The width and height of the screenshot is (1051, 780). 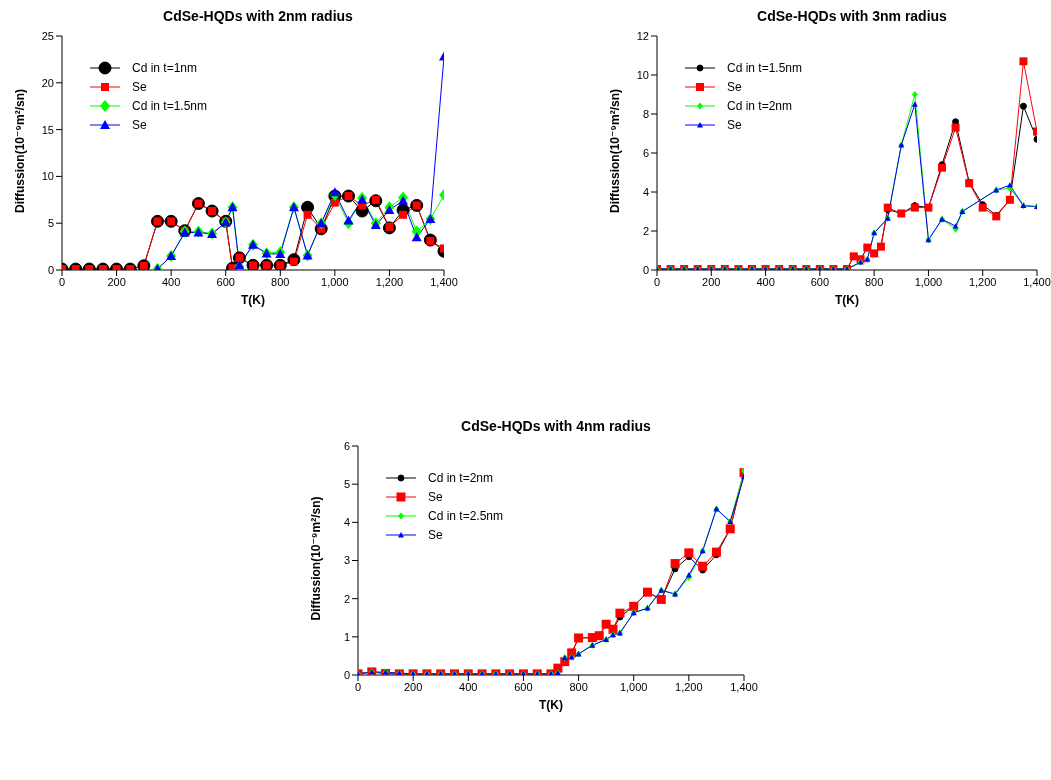 What do you see at coordinates (165, 67) in the screenshot?
I see `legend-label: Cd in t=1nm` at bounding box center [165, 67].